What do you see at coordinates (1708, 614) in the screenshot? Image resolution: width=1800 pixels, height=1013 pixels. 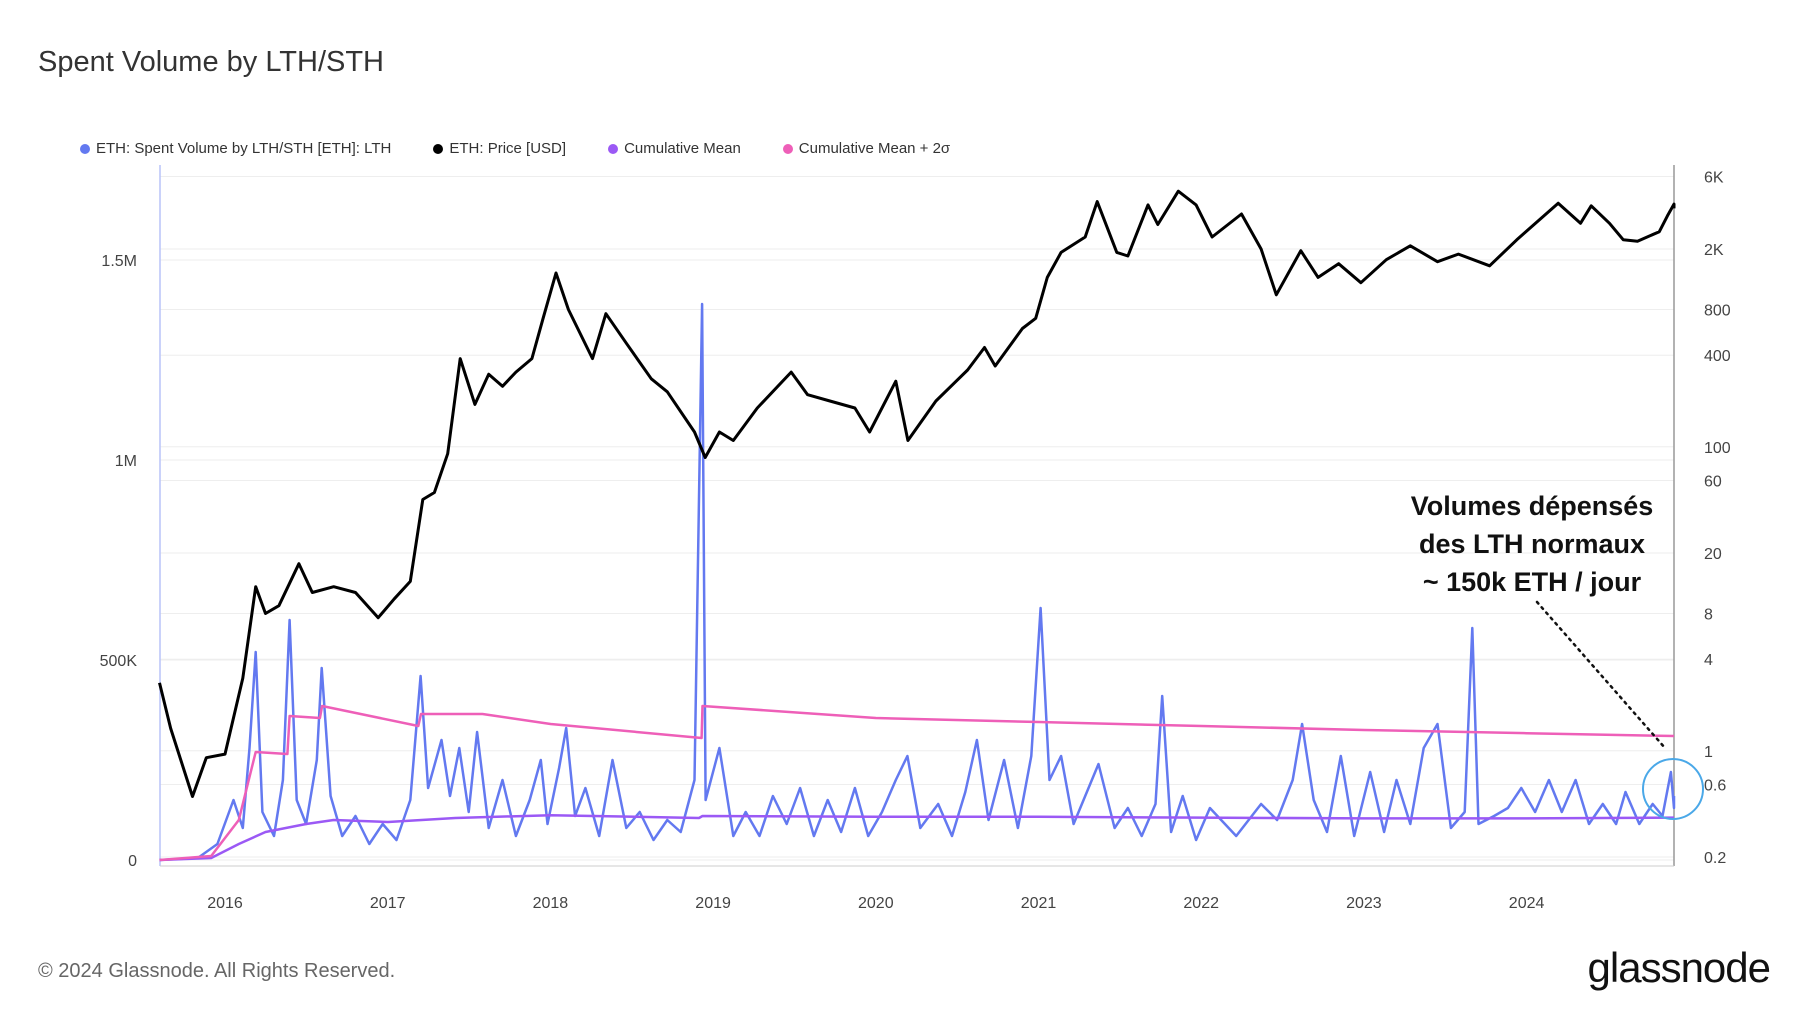 I see `right-axis-tick-label: 8` at bounding box center [1708, 614].